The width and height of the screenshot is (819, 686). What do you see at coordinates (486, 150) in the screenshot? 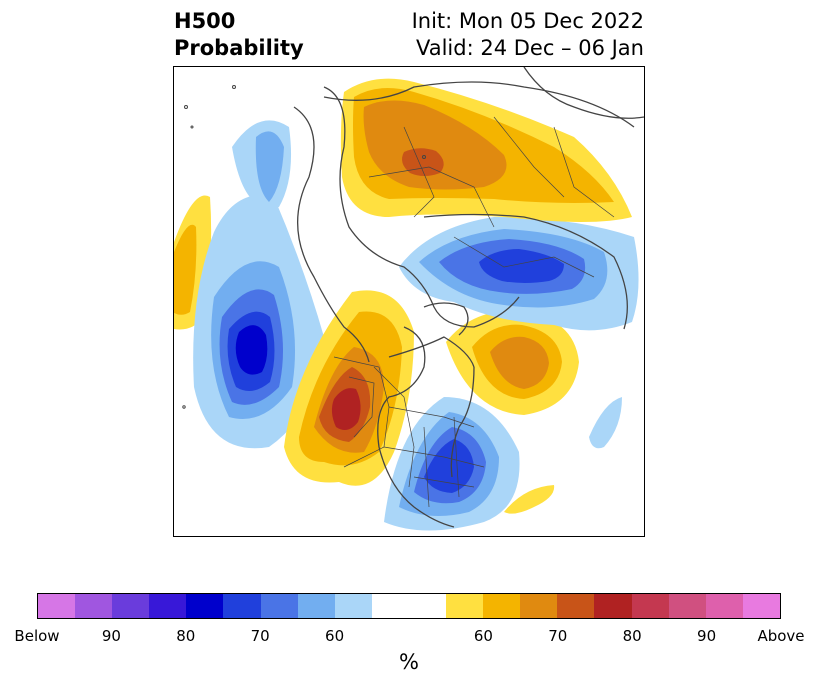
I see `orange-anomaly-europe-russia` at bounding box center [486, 150].